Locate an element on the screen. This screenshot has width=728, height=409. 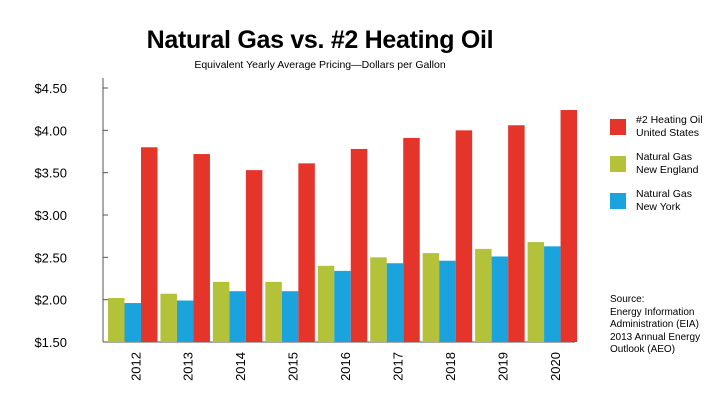
y-tick-label: $2.50 is located at coordinates (50, 257).